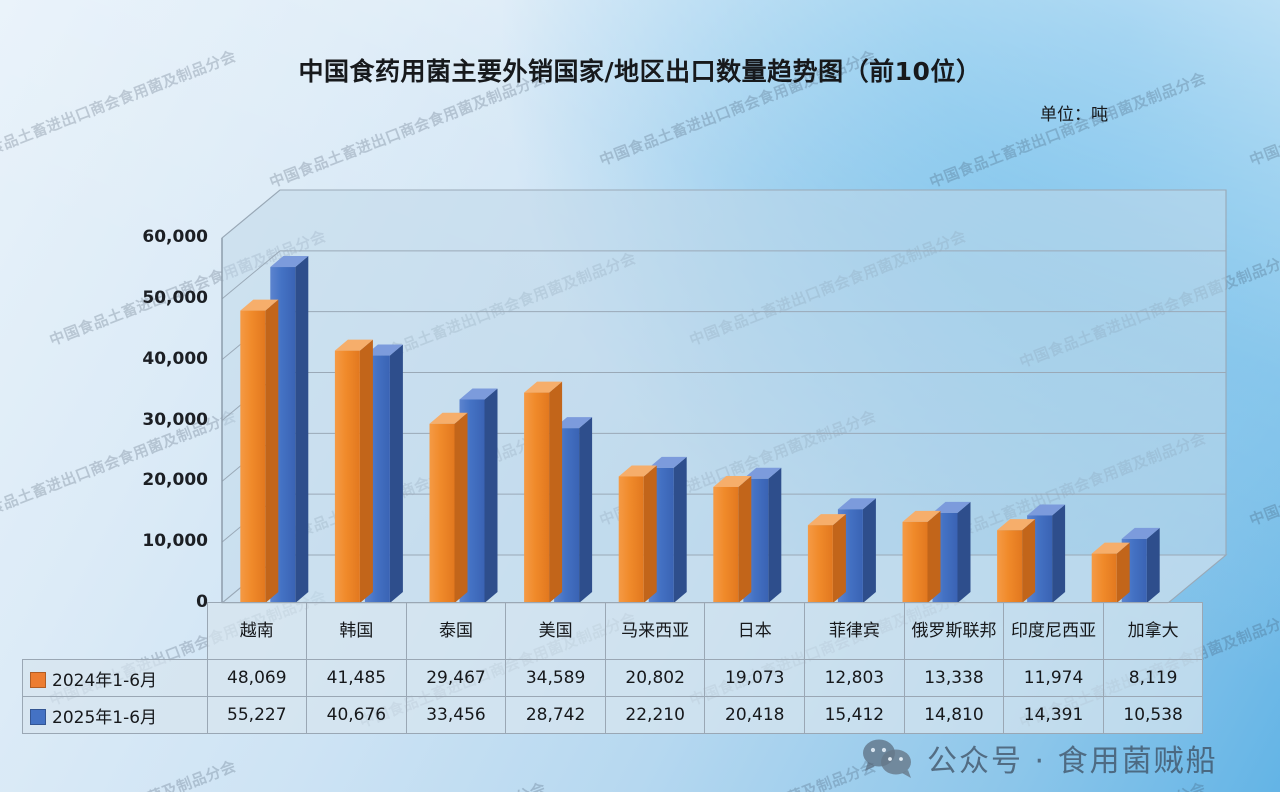  I want to click on category-header: 俄罗斯联邦, so click(954, 631).